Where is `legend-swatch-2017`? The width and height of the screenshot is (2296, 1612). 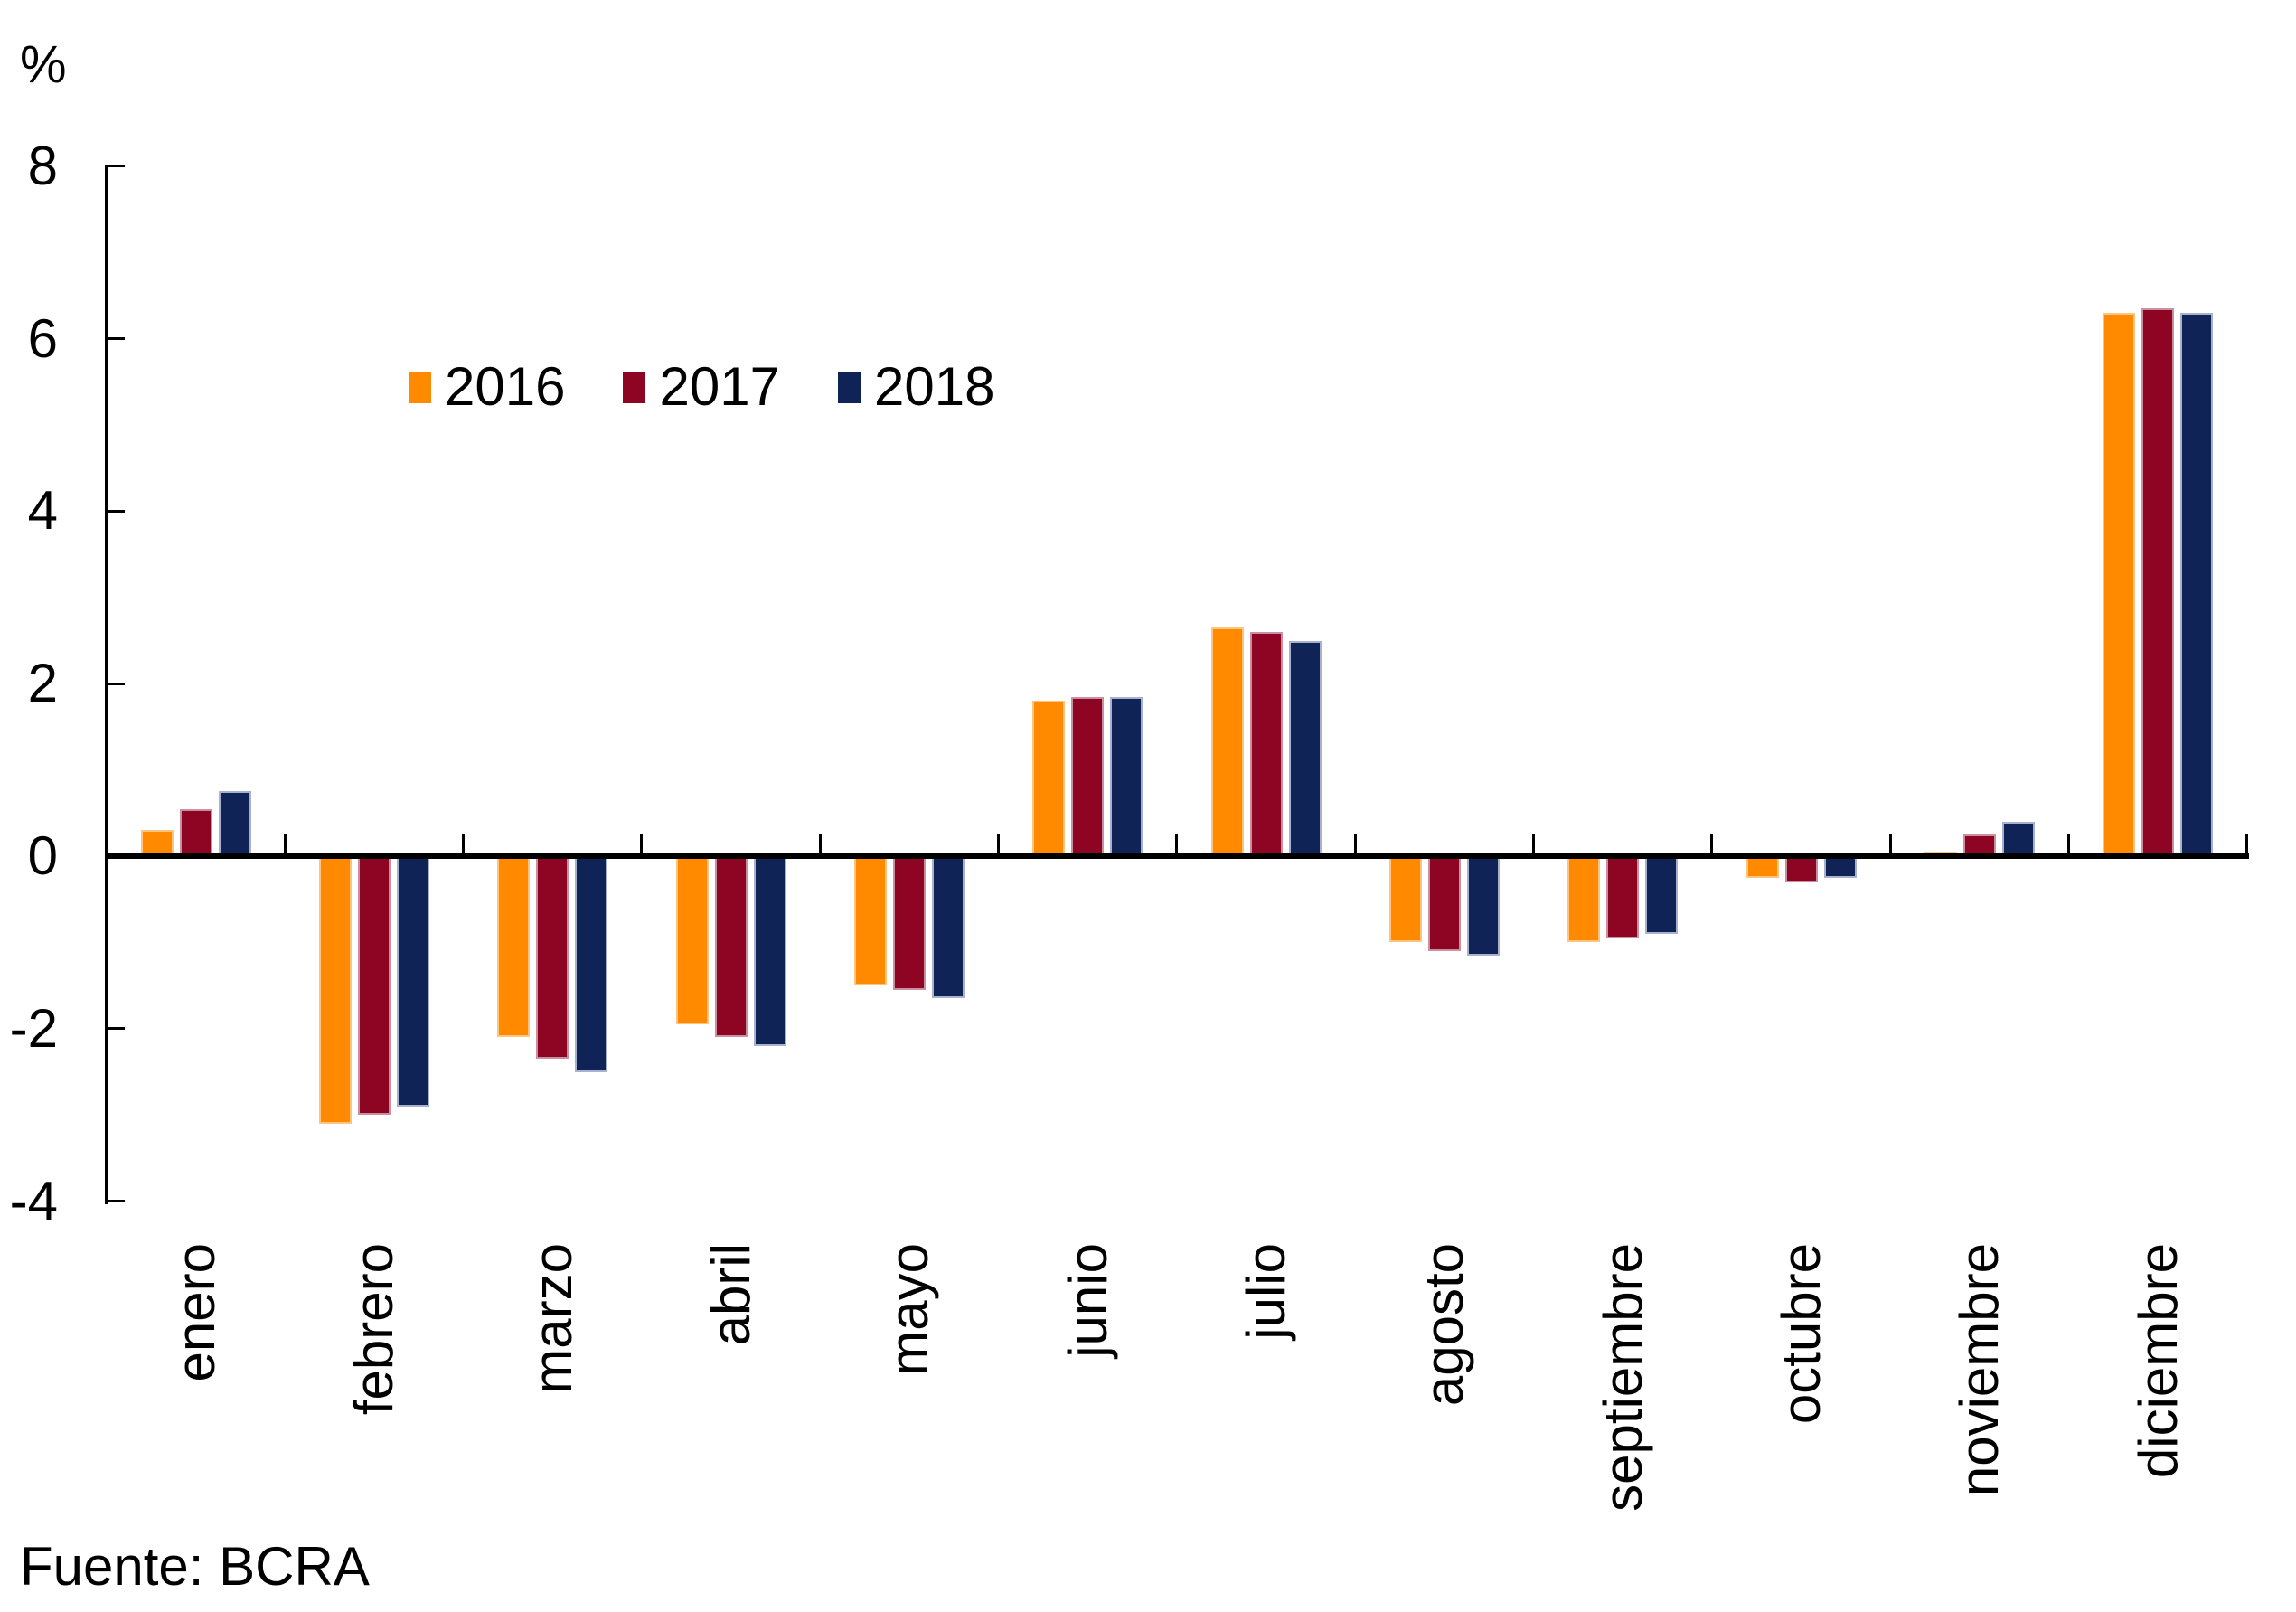
legend-swatch-2017 is located at coordinates (634, 387).